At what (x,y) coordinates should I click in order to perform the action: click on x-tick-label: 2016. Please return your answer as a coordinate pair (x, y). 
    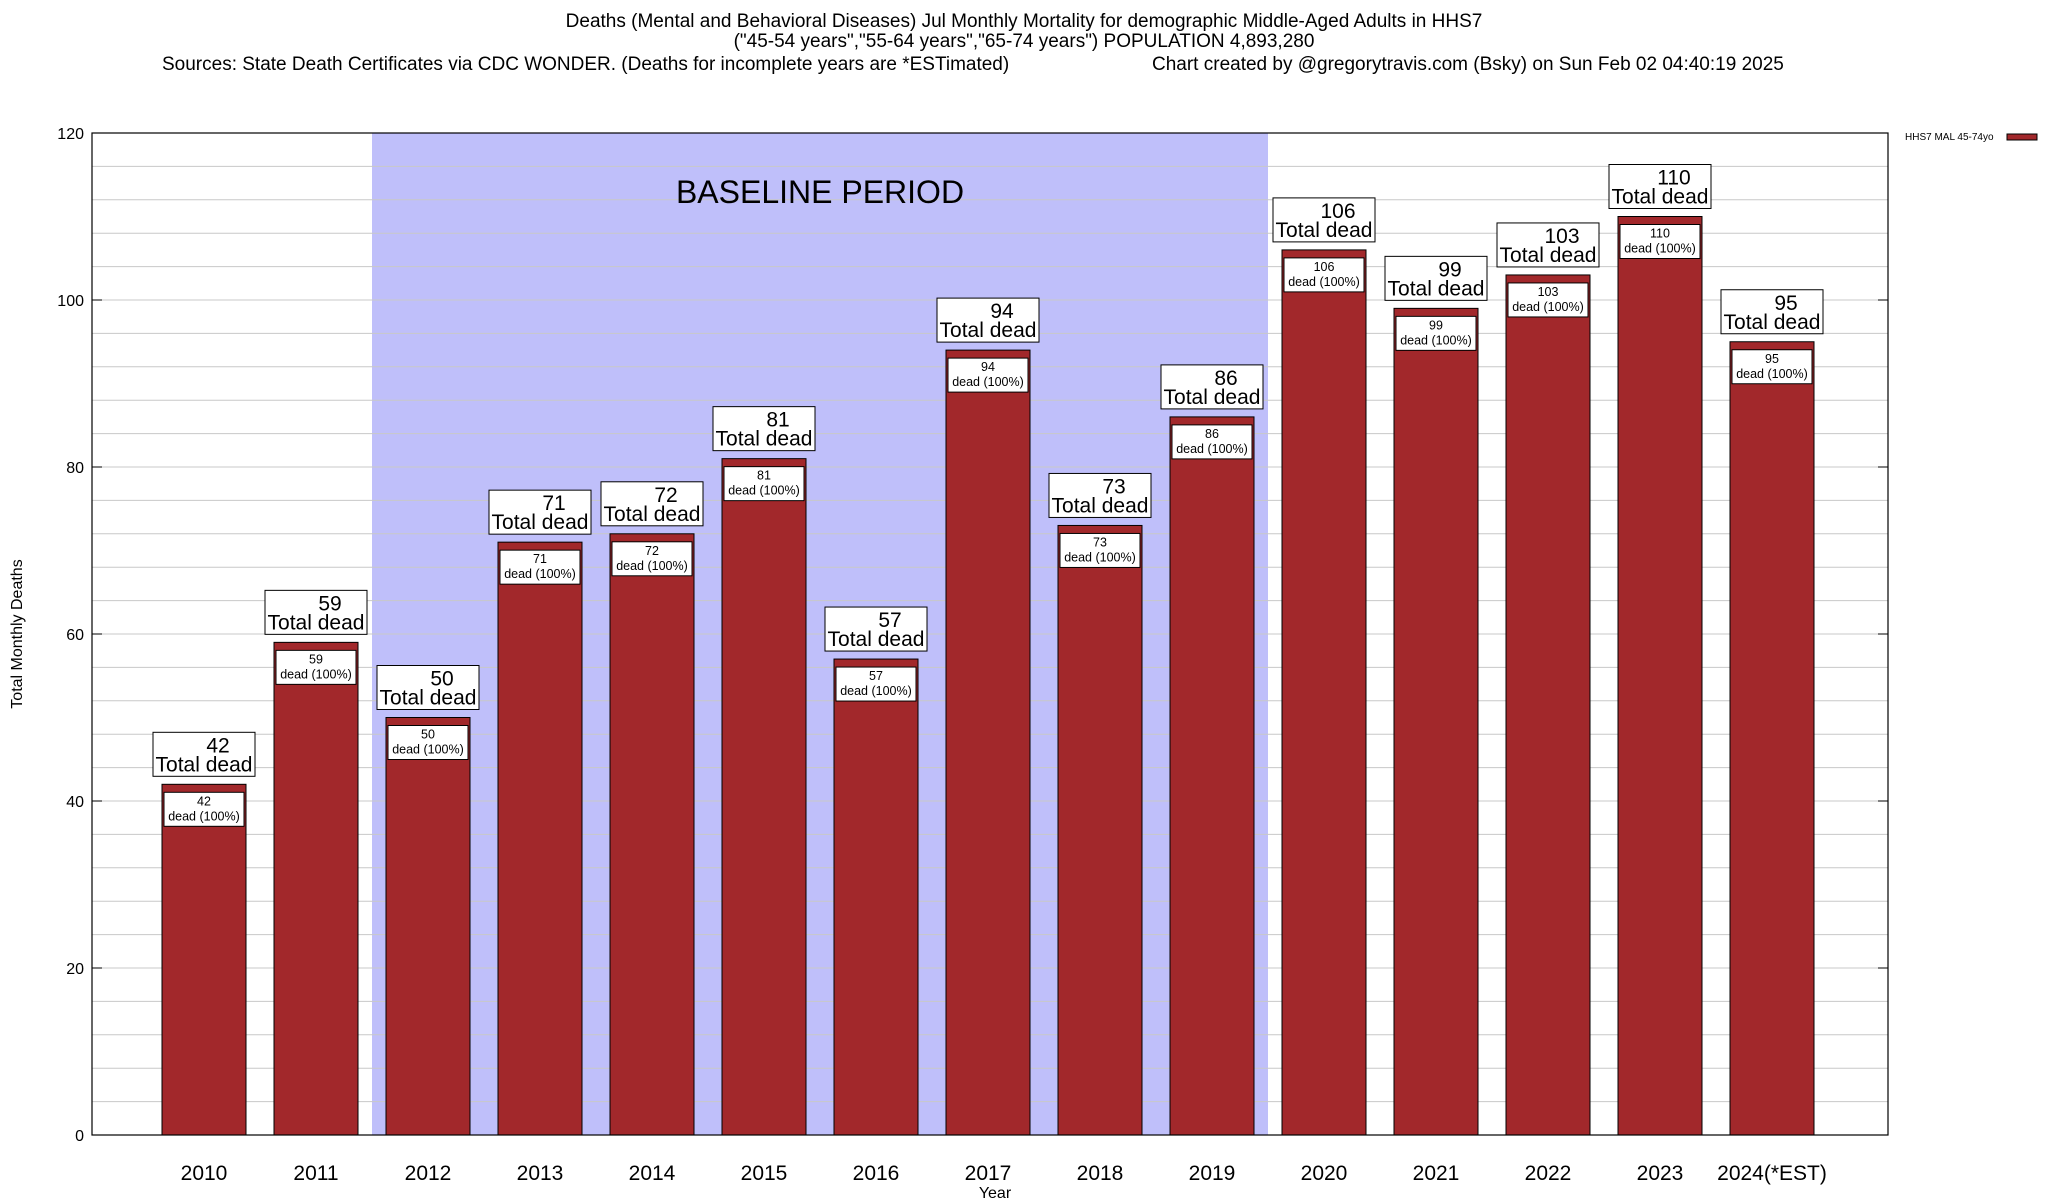
    Looking at the image, I should click on (876, 1173).